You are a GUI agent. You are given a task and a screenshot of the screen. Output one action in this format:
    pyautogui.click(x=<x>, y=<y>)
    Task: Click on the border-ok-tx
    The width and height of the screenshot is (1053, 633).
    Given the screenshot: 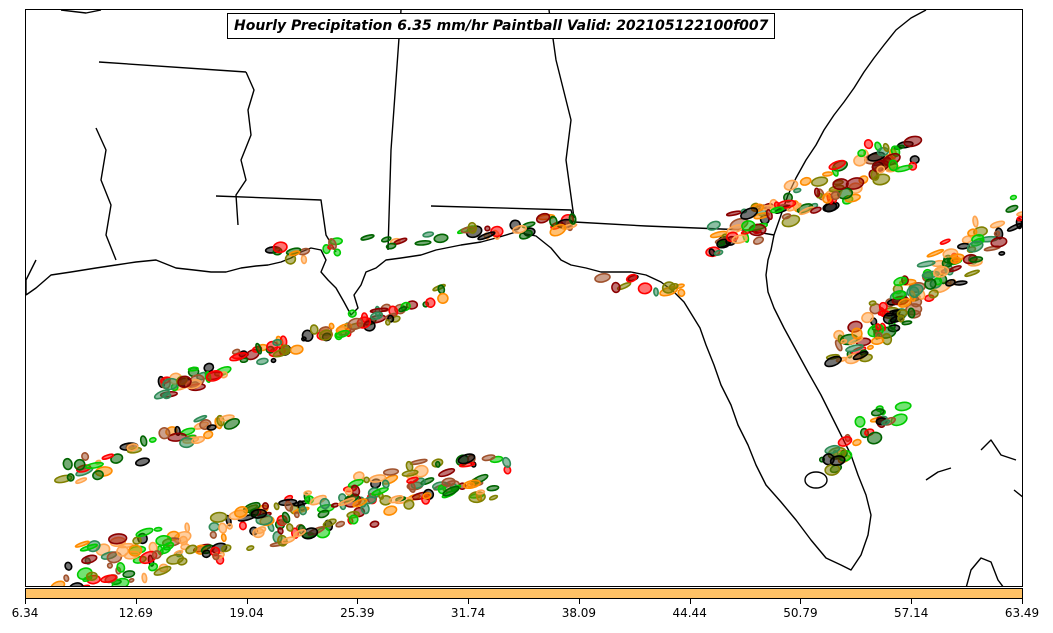 What is the action you would take?
    pyautogui.click(x=81, y=12)
    